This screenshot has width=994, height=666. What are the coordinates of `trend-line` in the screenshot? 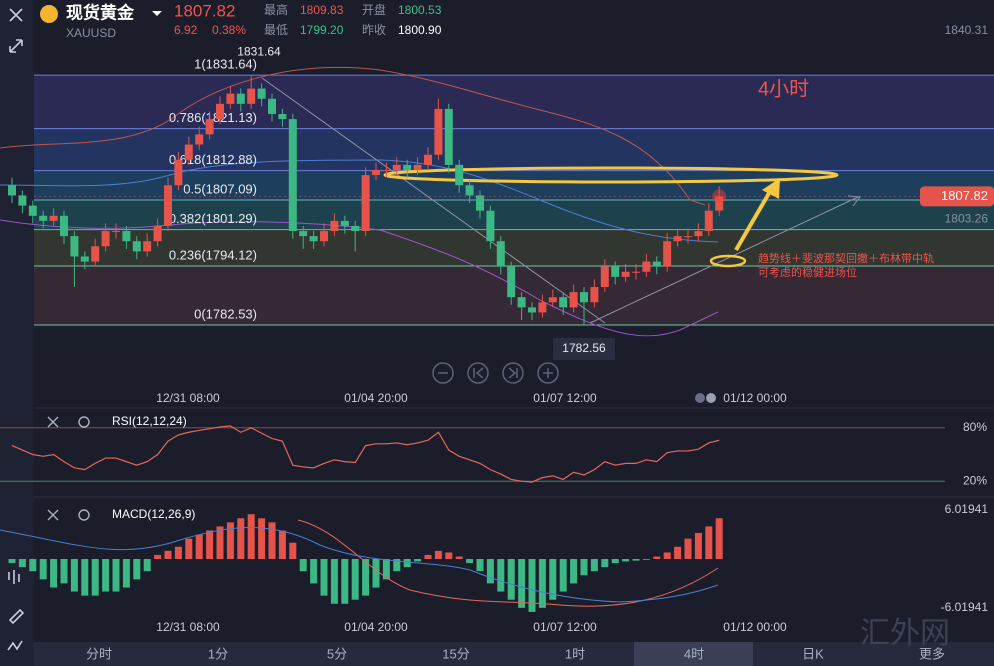 It's located at (433, 200).